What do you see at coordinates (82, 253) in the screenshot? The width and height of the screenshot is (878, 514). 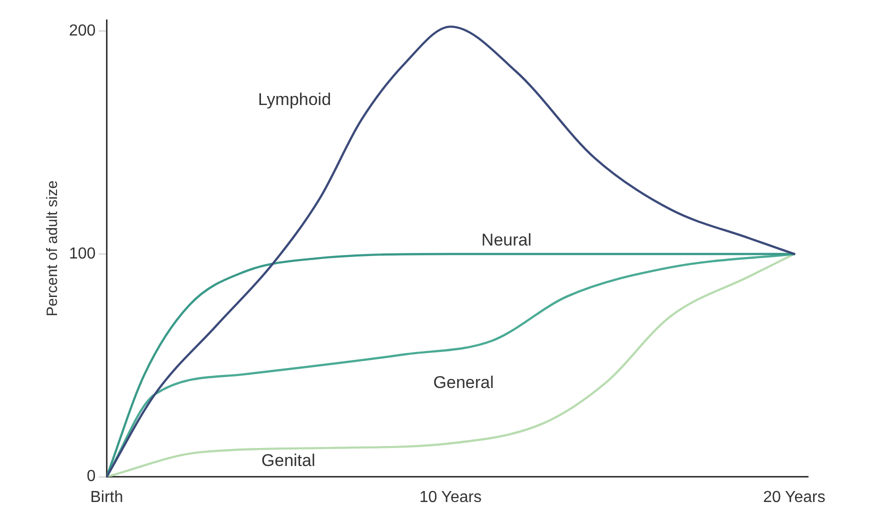 I see `y-tick-label: 100` at bounding box center [82, 253].